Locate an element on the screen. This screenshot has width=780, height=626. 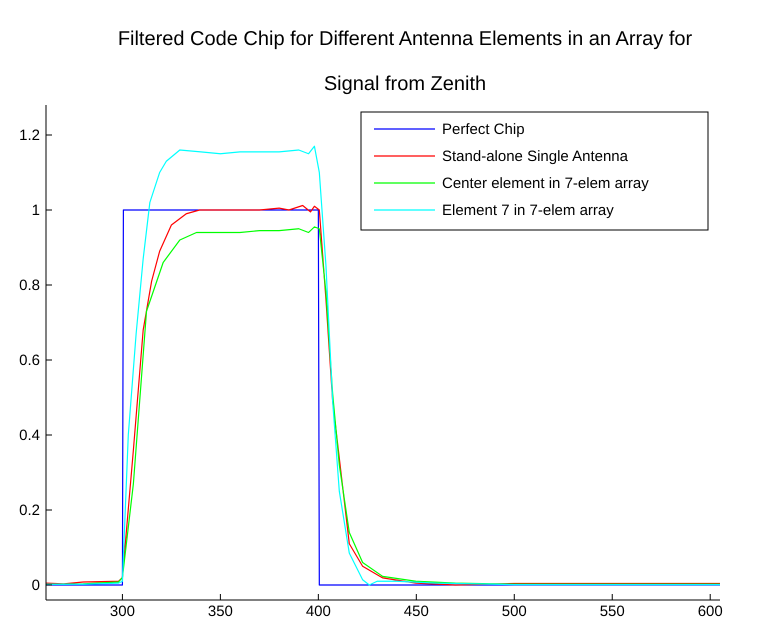
legend-label: Perfect Chip is located at coordinates (483, 129).